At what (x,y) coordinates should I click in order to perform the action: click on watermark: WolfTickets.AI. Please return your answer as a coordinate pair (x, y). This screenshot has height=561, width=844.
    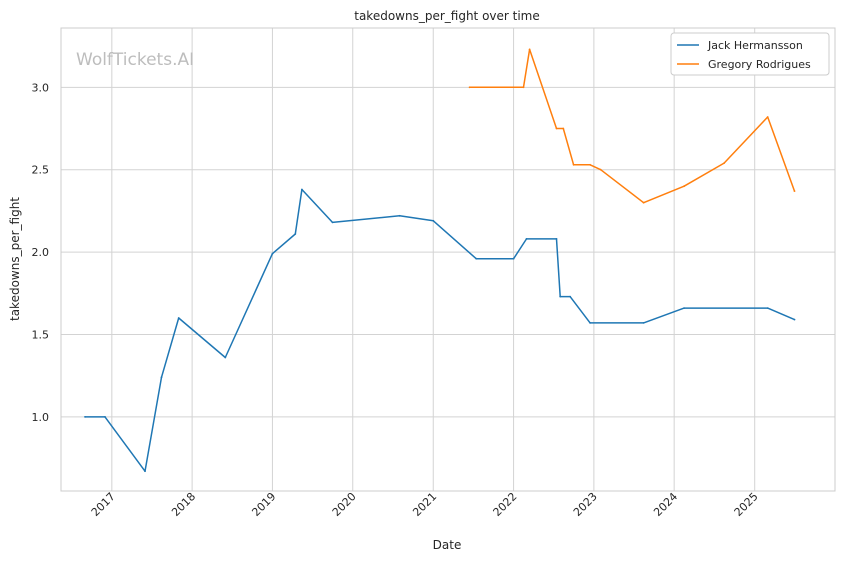
    Looking at the image, I should click on (135, 60).